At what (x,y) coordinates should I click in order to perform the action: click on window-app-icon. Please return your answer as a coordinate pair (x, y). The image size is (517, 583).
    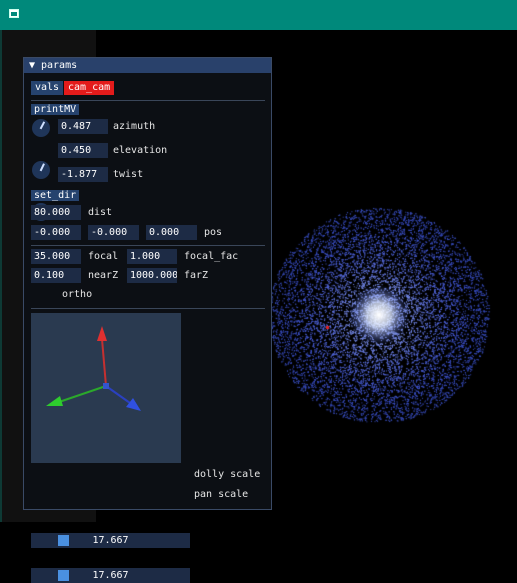
    Looking at the image, I should click on (14, 13).